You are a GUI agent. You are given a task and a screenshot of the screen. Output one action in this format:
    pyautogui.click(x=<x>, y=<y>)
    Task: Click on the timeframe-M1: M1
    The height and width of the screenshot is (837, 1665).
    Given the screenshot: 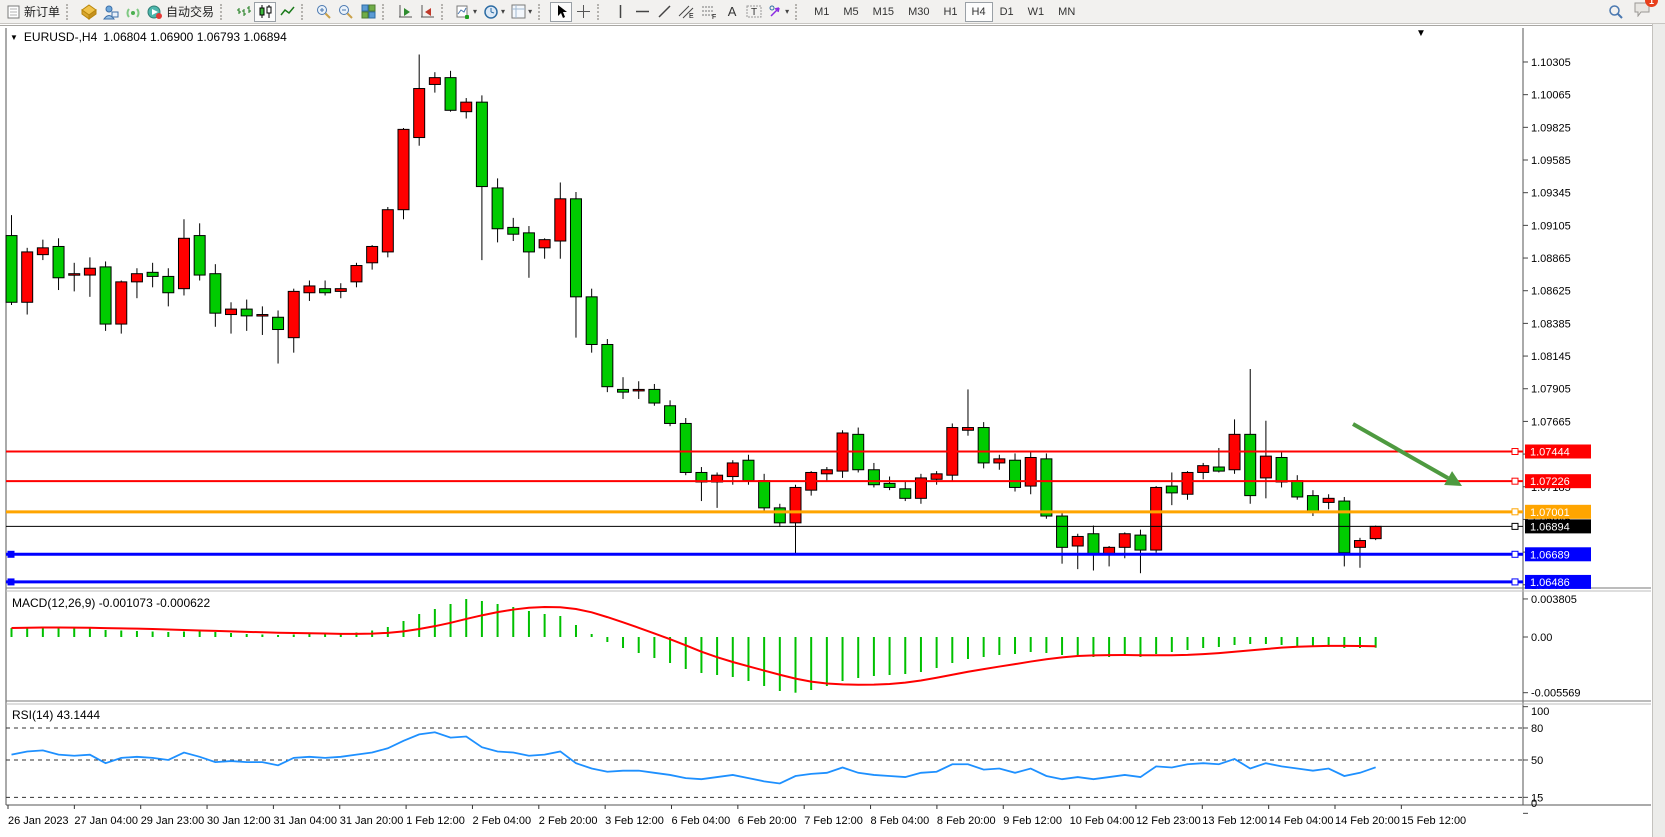 What is the action you would take?
    pyautogui.click(x=822, y=11)
    